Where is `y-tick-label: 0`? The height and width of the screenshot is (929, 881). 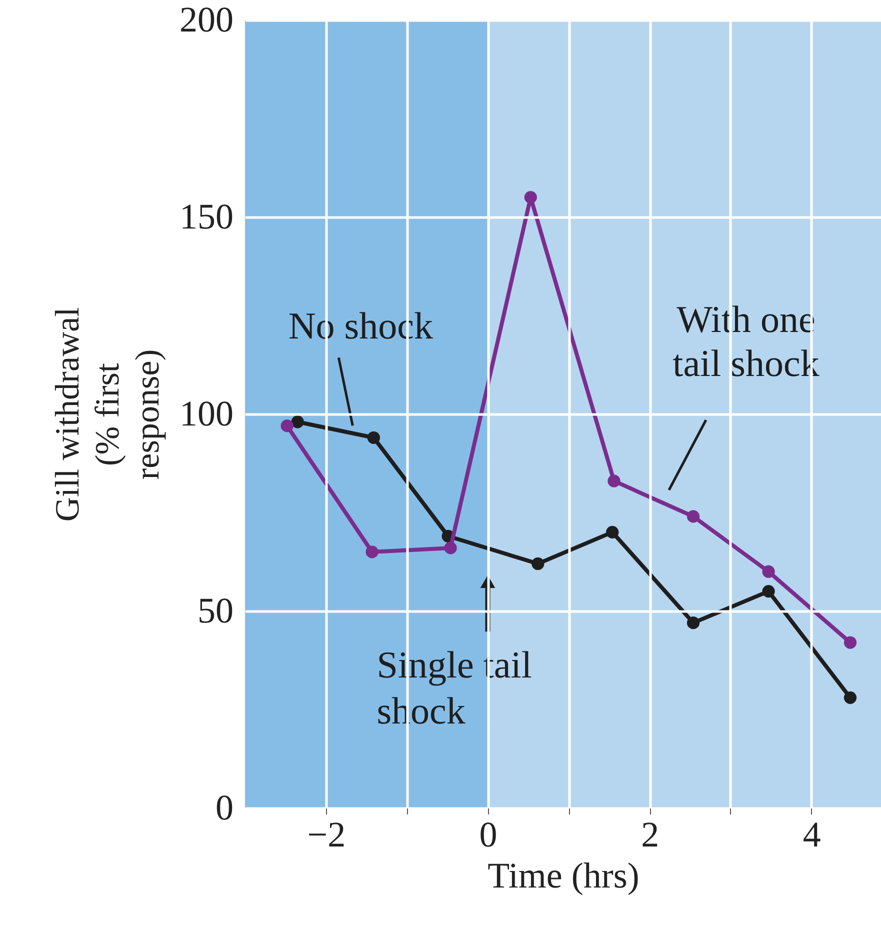 y-tick-label: 0 is located at coordinates (225, 808).